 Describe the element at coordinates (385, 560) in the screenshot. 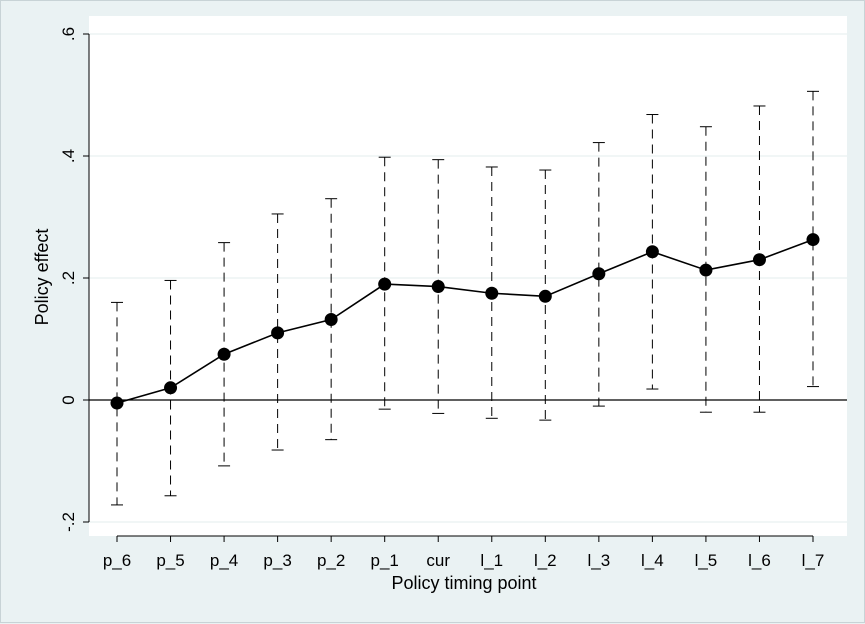

I see `x-tick-label: p_1` at that location.